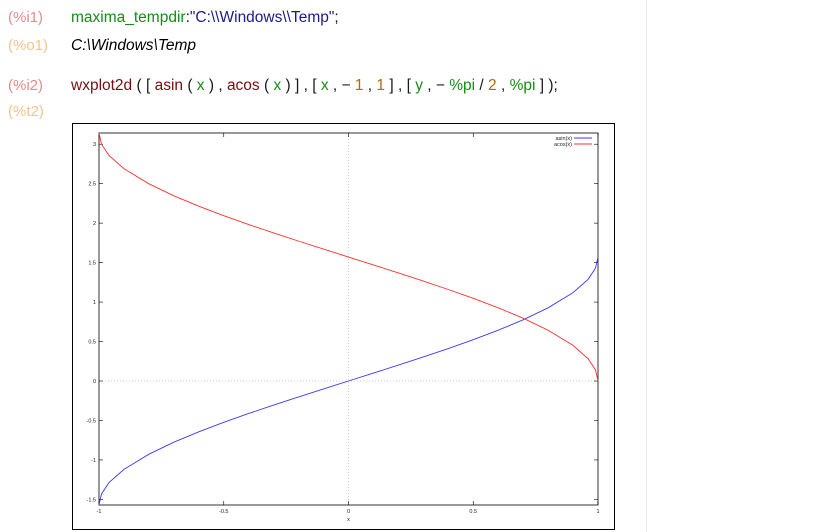 The image size is (832, 532). Describe the element at coordinates (563, 139) in the screenshot. I see `legend-label: asin(x)` at that location.